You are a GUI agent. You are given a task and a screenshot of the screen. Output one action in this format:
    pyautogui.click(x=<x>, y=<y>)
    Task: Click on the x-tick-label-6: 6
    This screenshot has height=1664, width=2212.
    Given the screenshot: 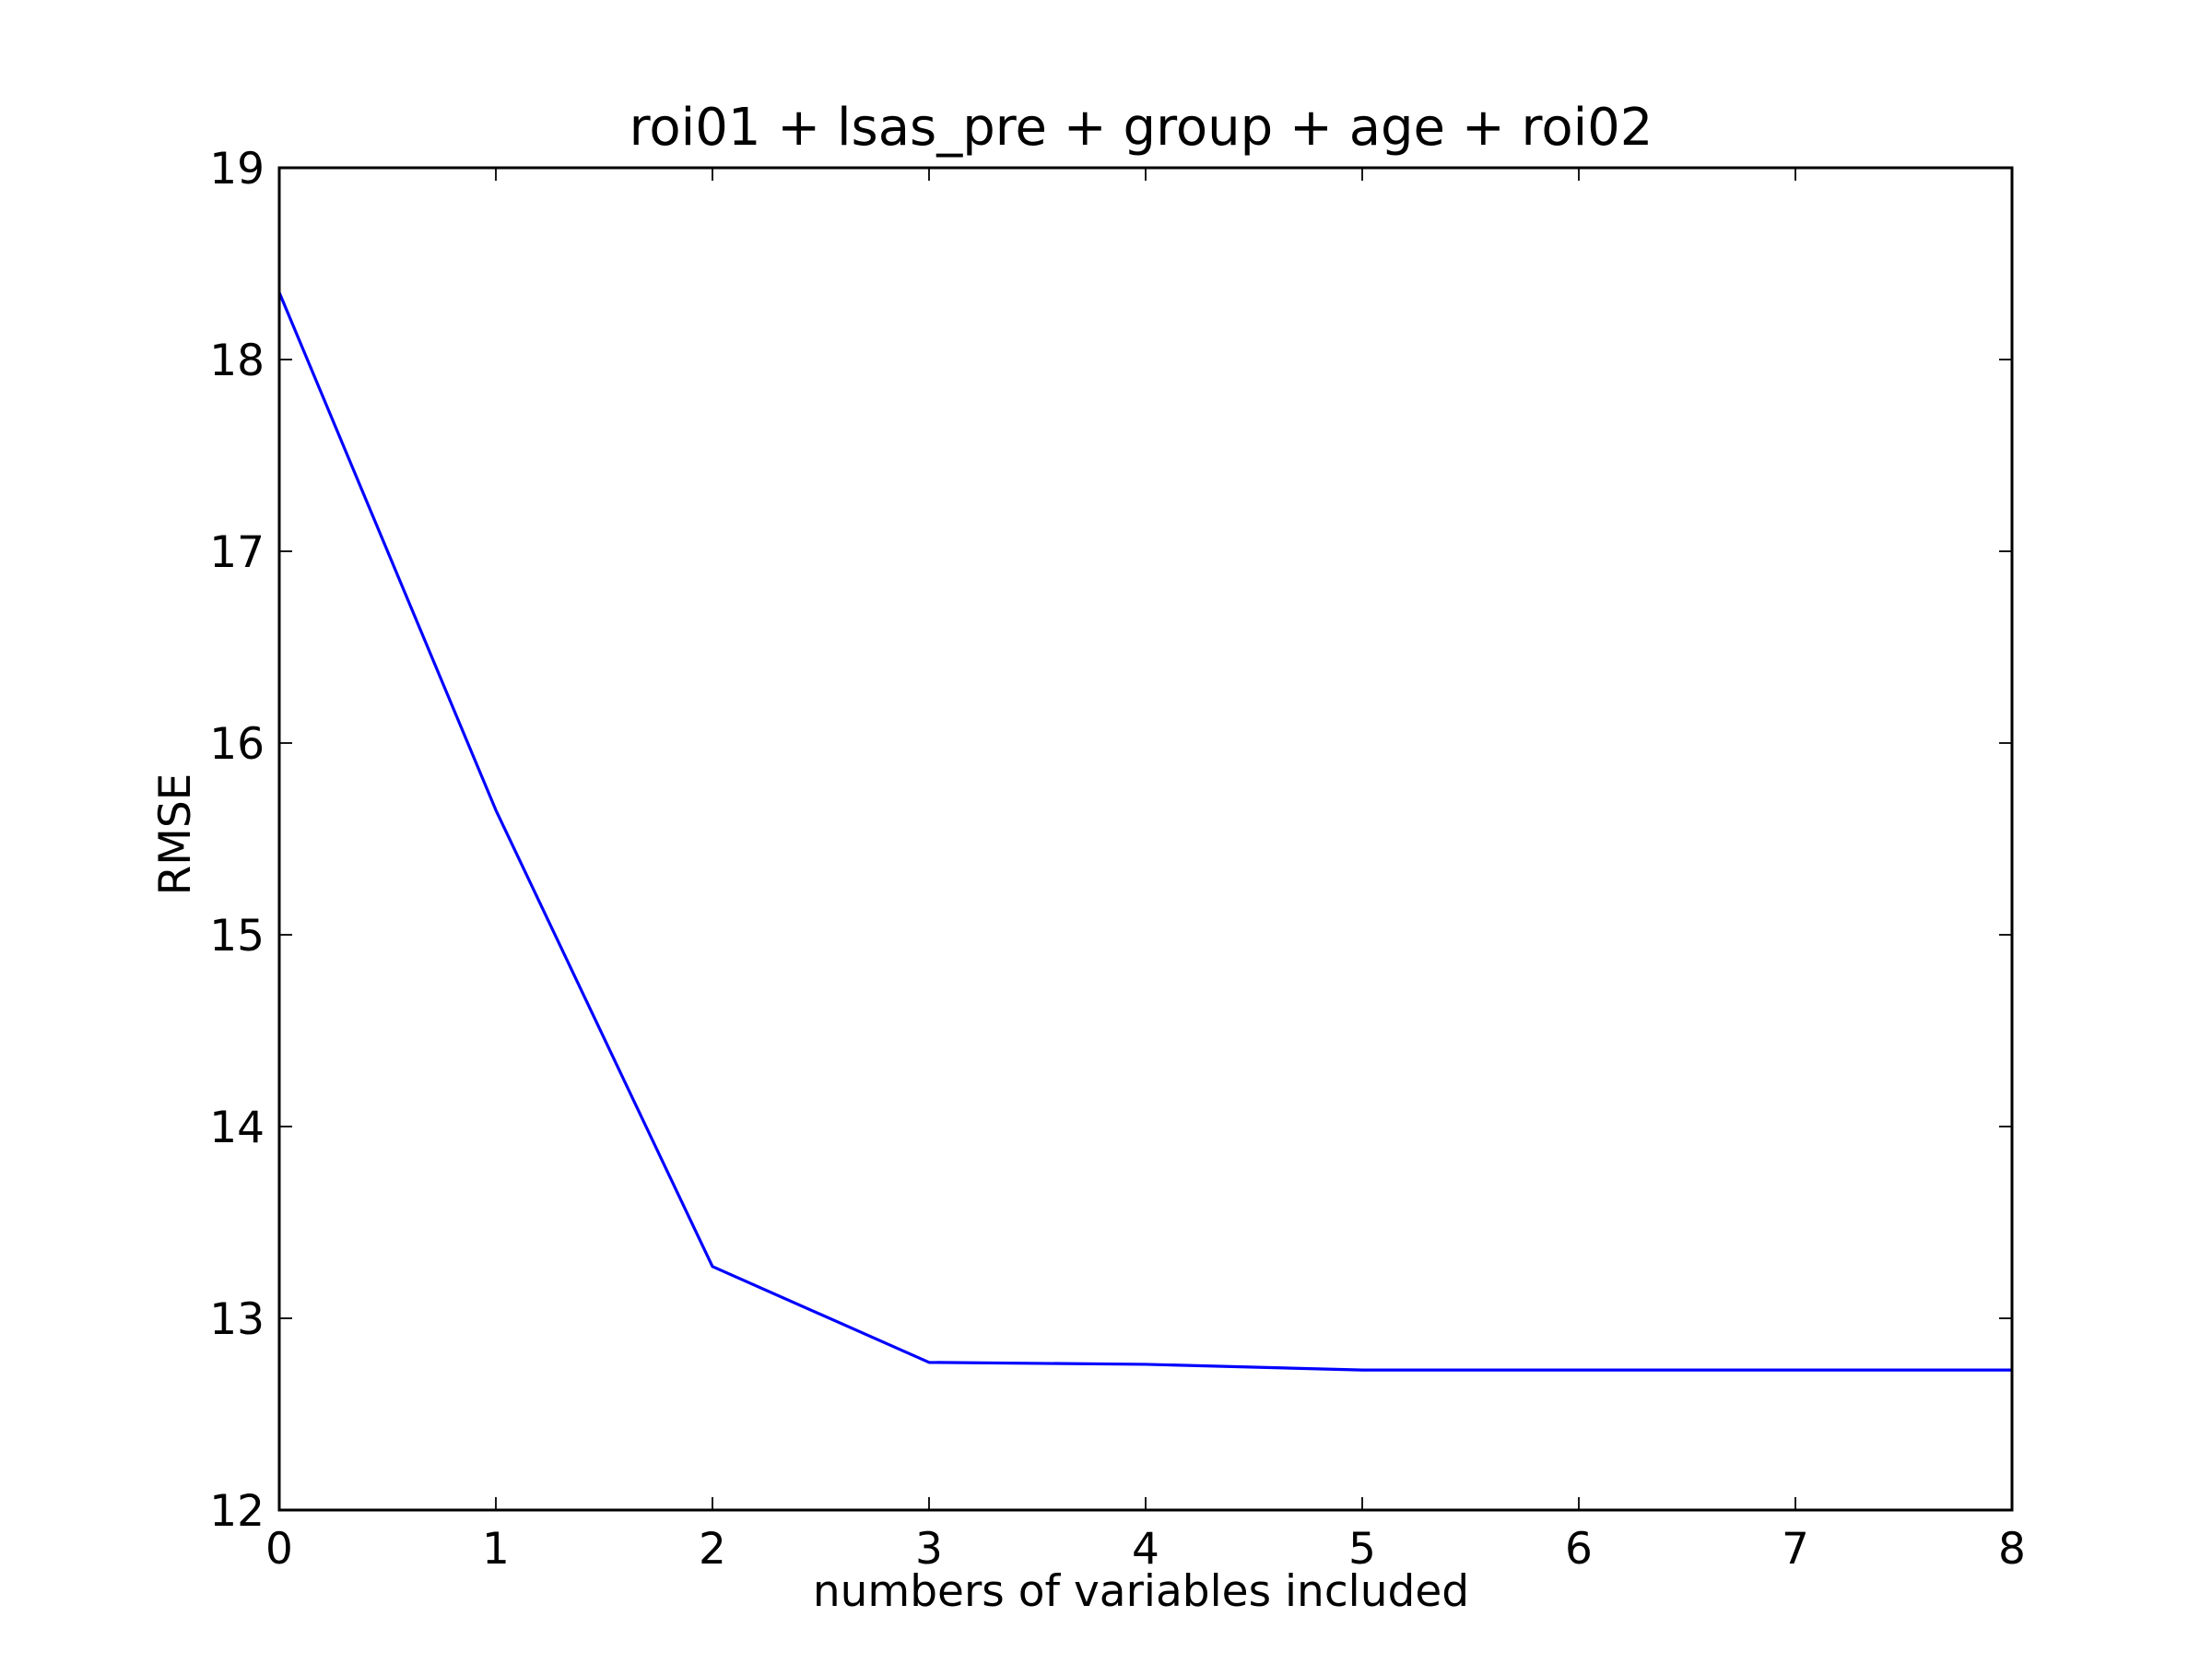 What is the action you would take?
    pyautogui.click(x=1579, y=1549)
    